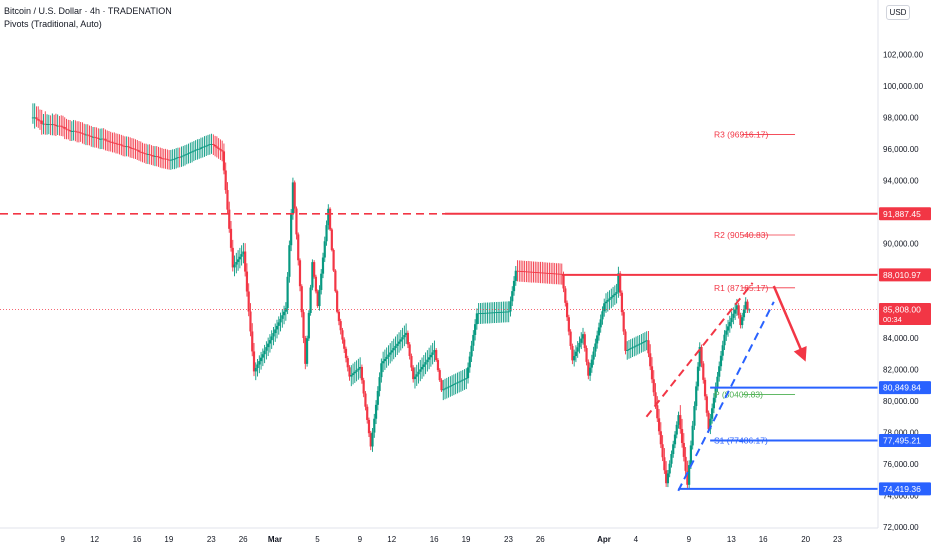 This screenshot has height=550, width=932. What do you see at coordinates (902, 275) in the screenshot?
I see `level-badge-label: 88,010.97` at bounding box center [902, 275].